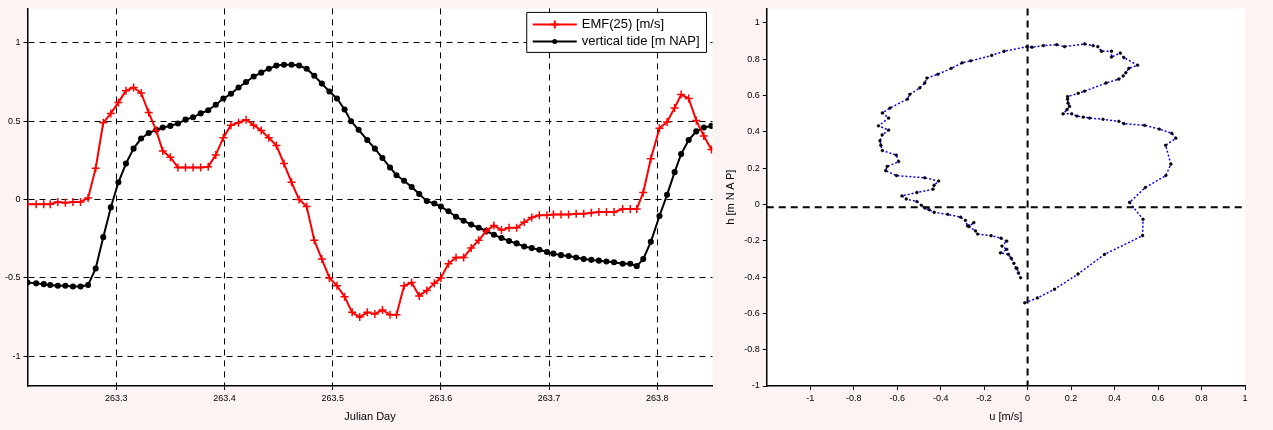 The width and height of the screenshot is (1273, 430). What do you see at coordinates (752, 312) in the screenshot?
I see `y-tick-label: -0.6` at bounding box center [752, 312].